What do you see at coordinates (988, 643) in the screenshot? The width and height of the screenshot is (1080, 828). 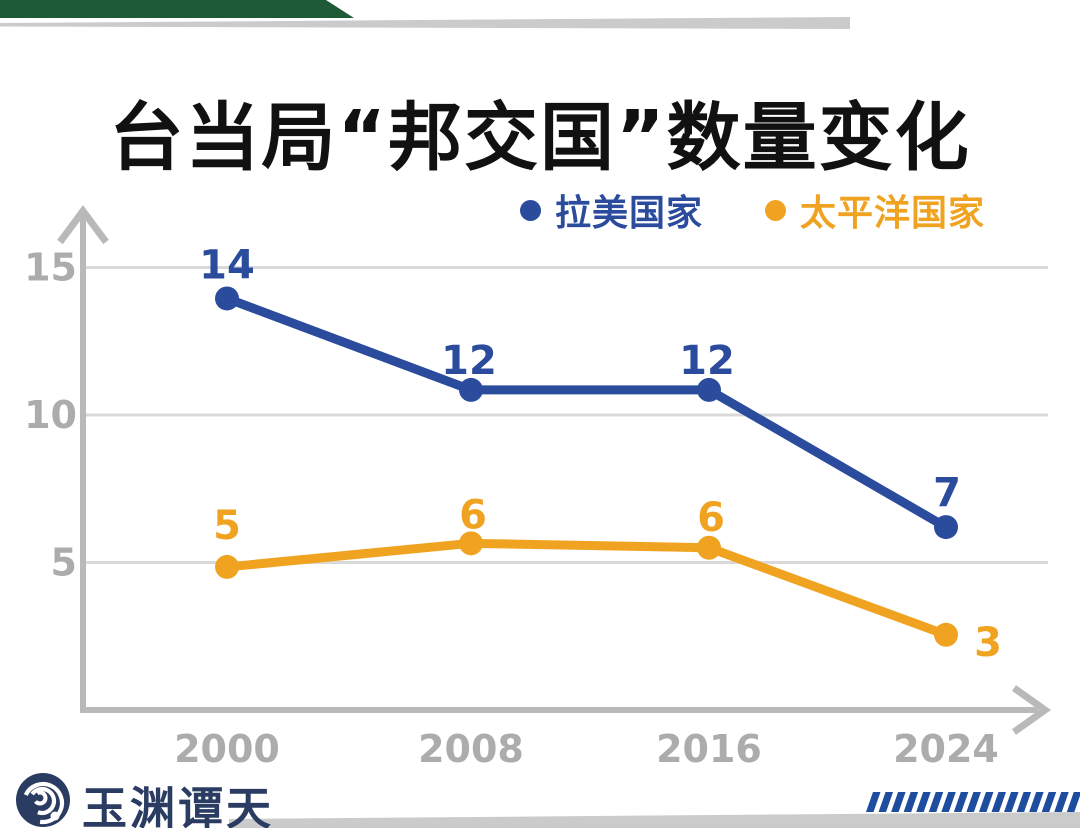 I see `data-label-1-3: 3` at bounding box center [988, 643].